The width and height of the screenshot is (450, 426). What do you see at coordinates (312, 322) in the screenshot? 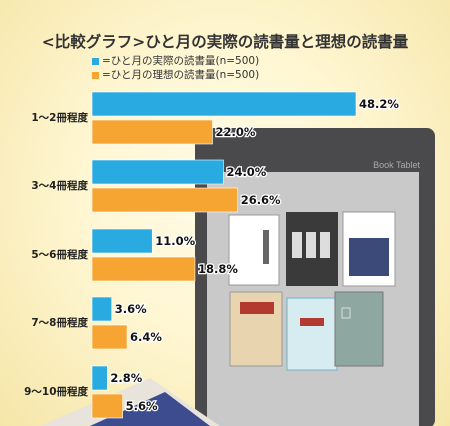
I see `thumbnail-5-band` at bounding box center [312, 322].